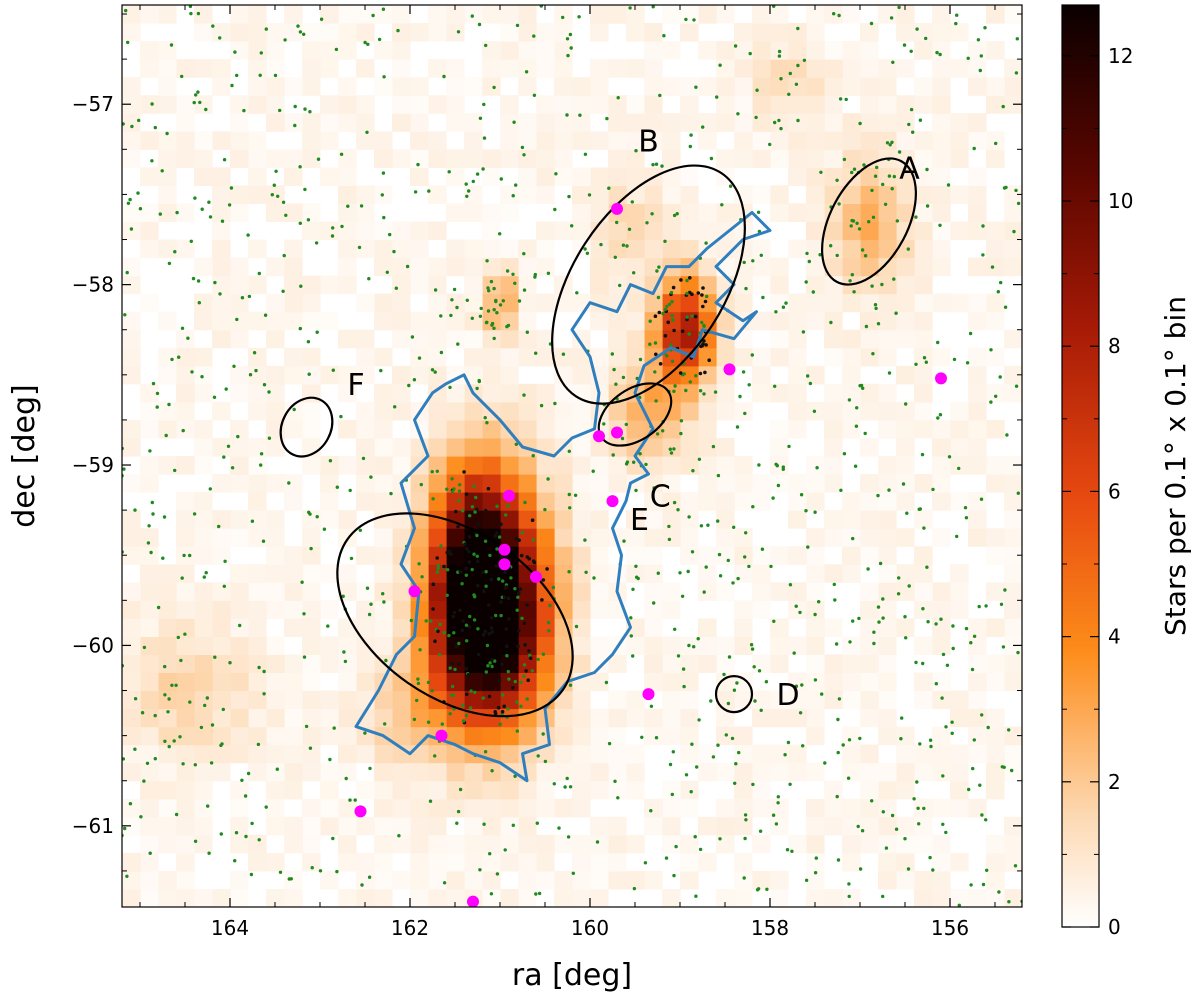 Image resolution: width=1200 pixels, height=1000 pixels. What do you see at coordinates (1120, 56) in the screenshot?
I see `colorbar-tick-label: 12` at bounding box center [1120, 56].